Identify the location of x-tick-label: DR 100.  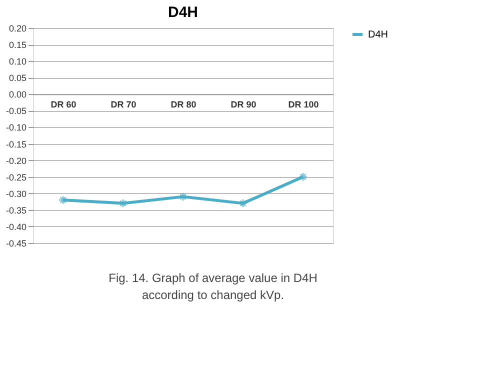
(303, 105).